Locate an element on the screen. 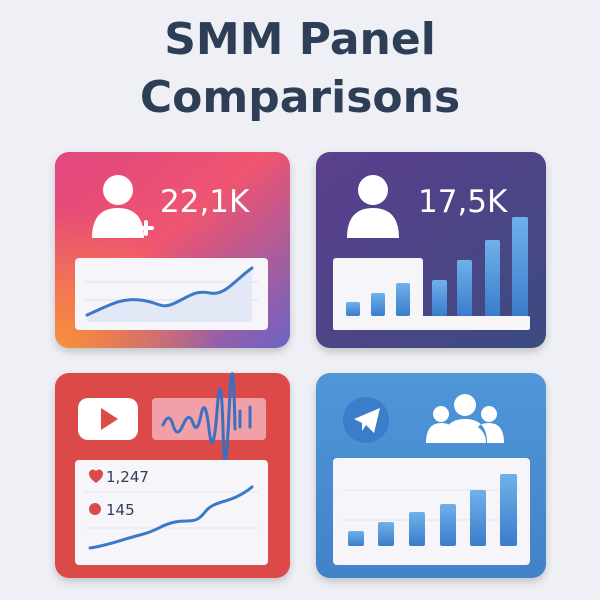 The image size is (600, 600). stat: 22,1K is located at coordinates (205, 202).